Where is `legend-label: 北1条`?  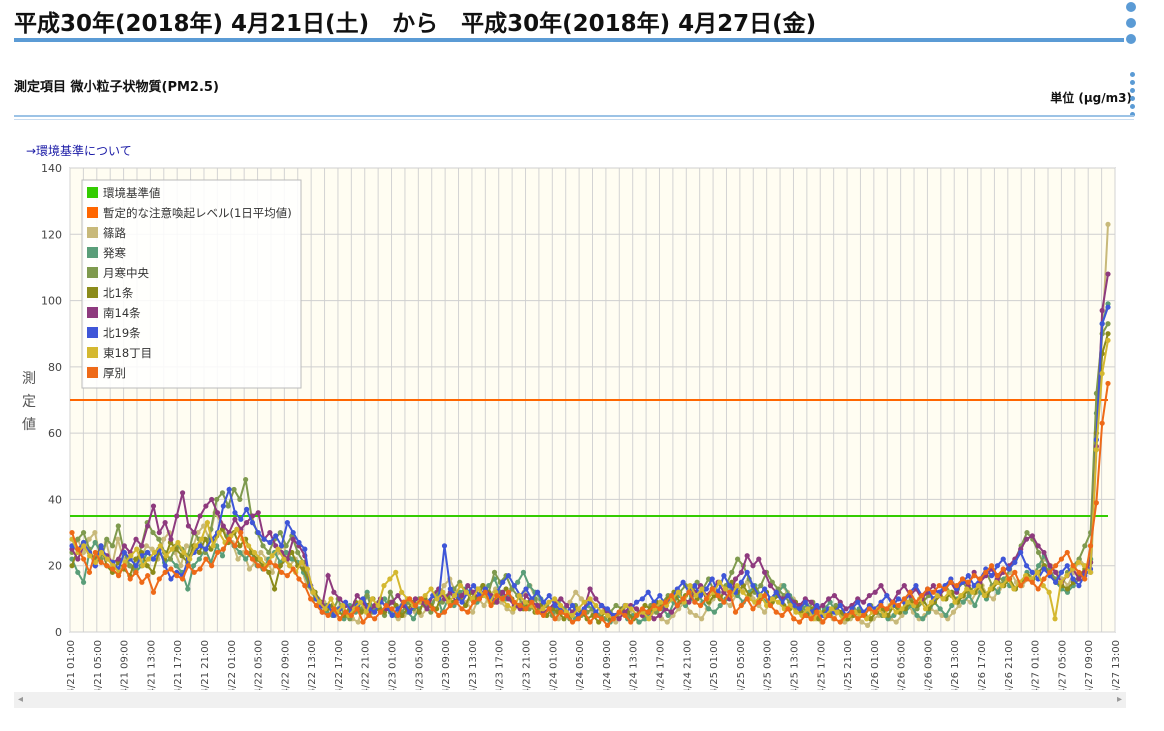
legend-label: 北1条 is located at coordinates (118, 293).